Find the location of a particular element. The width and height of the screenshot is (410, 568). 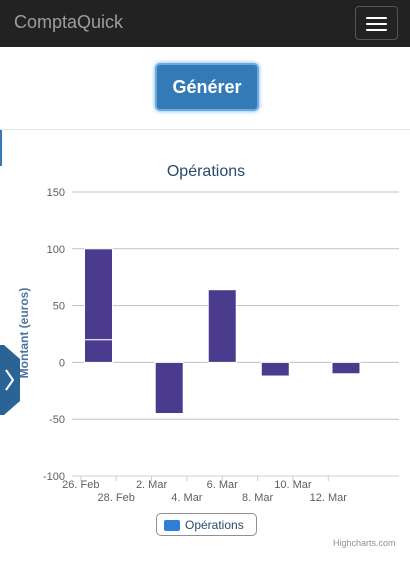

x-tick-label: 10. Mar is located at coordinates (293, 485).